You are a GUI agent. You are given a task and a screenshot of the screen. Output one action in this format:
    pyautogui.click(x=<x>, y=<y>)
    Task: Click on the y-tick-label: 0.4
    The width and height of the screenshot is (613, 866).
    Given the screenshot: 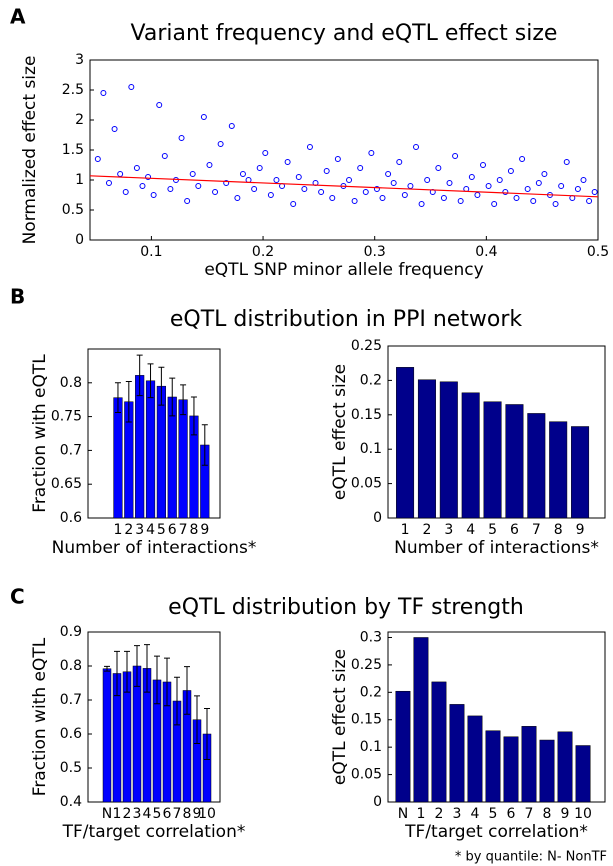 What is the action you would take?
    pyautogui.click(x=71, y=802)
    